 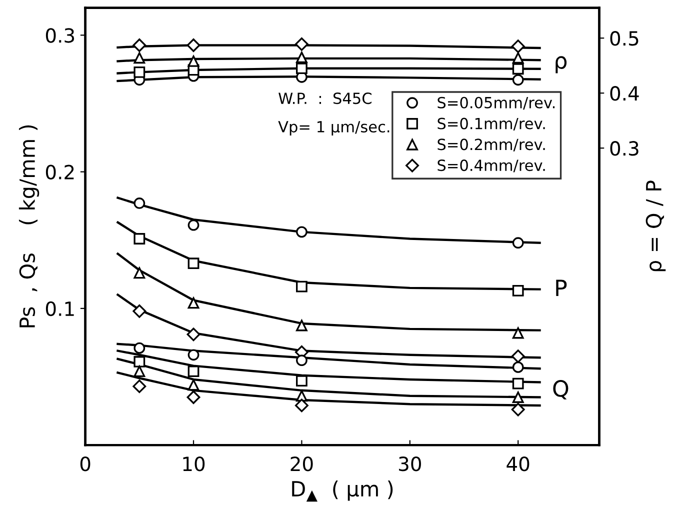 I want to click on x-tick-label: 10, so click(x=194, y=464).